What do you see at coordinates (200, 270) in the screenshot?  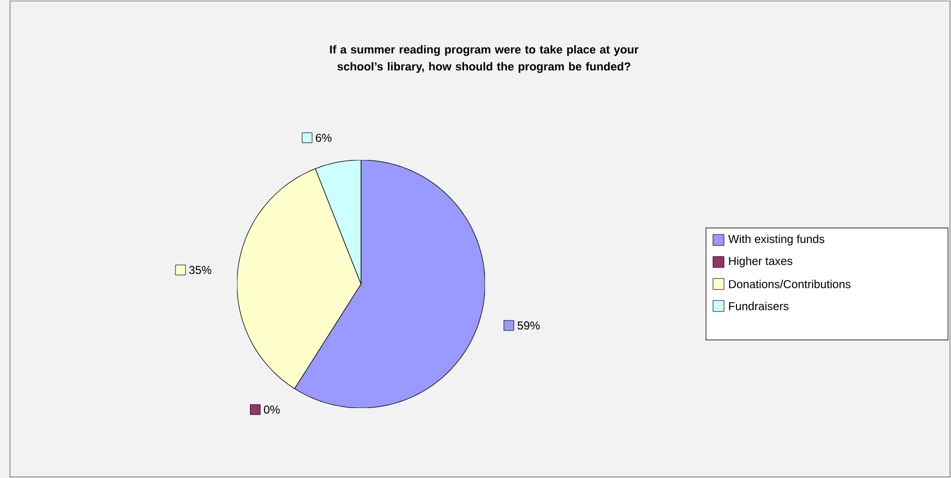 I see `data-label: 35%` at bounding box center [200, 270].